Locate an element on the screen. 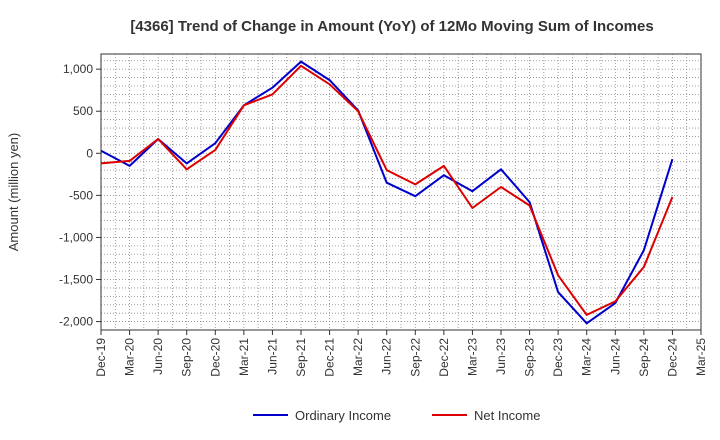 The width and height of the screenshot is (720, 440). y-tick-label: 500 is located at coordinates (83, 111).